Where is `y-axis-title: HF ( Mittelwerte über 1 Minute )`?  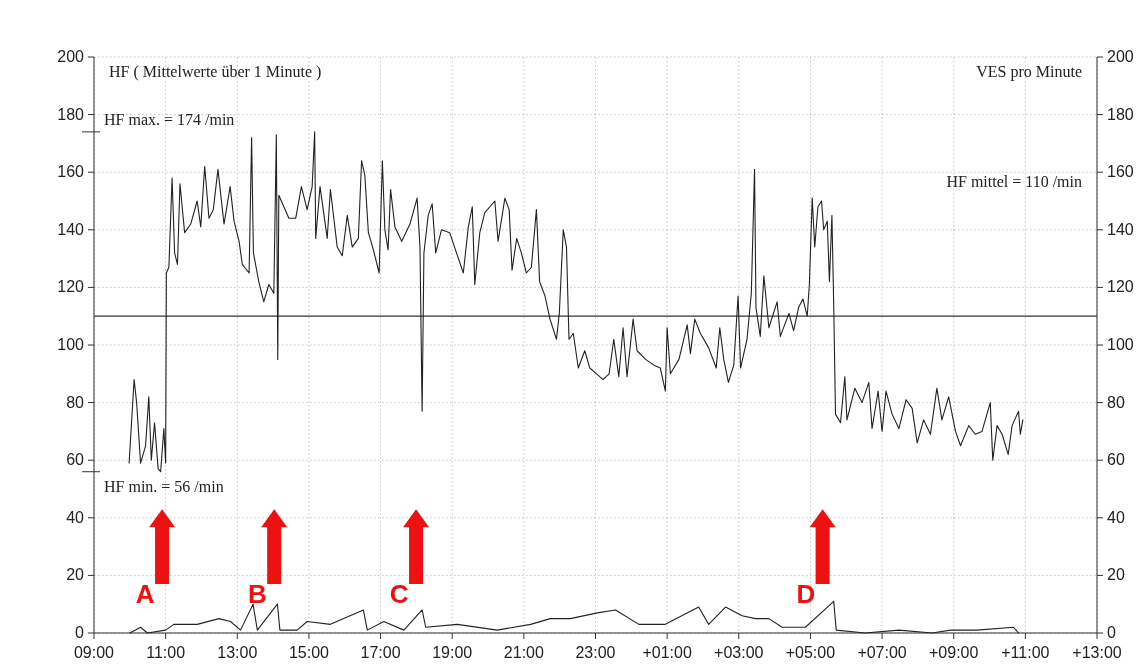
y-axis-title: HF ( Mittelwerte über 1 Minute ) is located at coordinates (215, 72).